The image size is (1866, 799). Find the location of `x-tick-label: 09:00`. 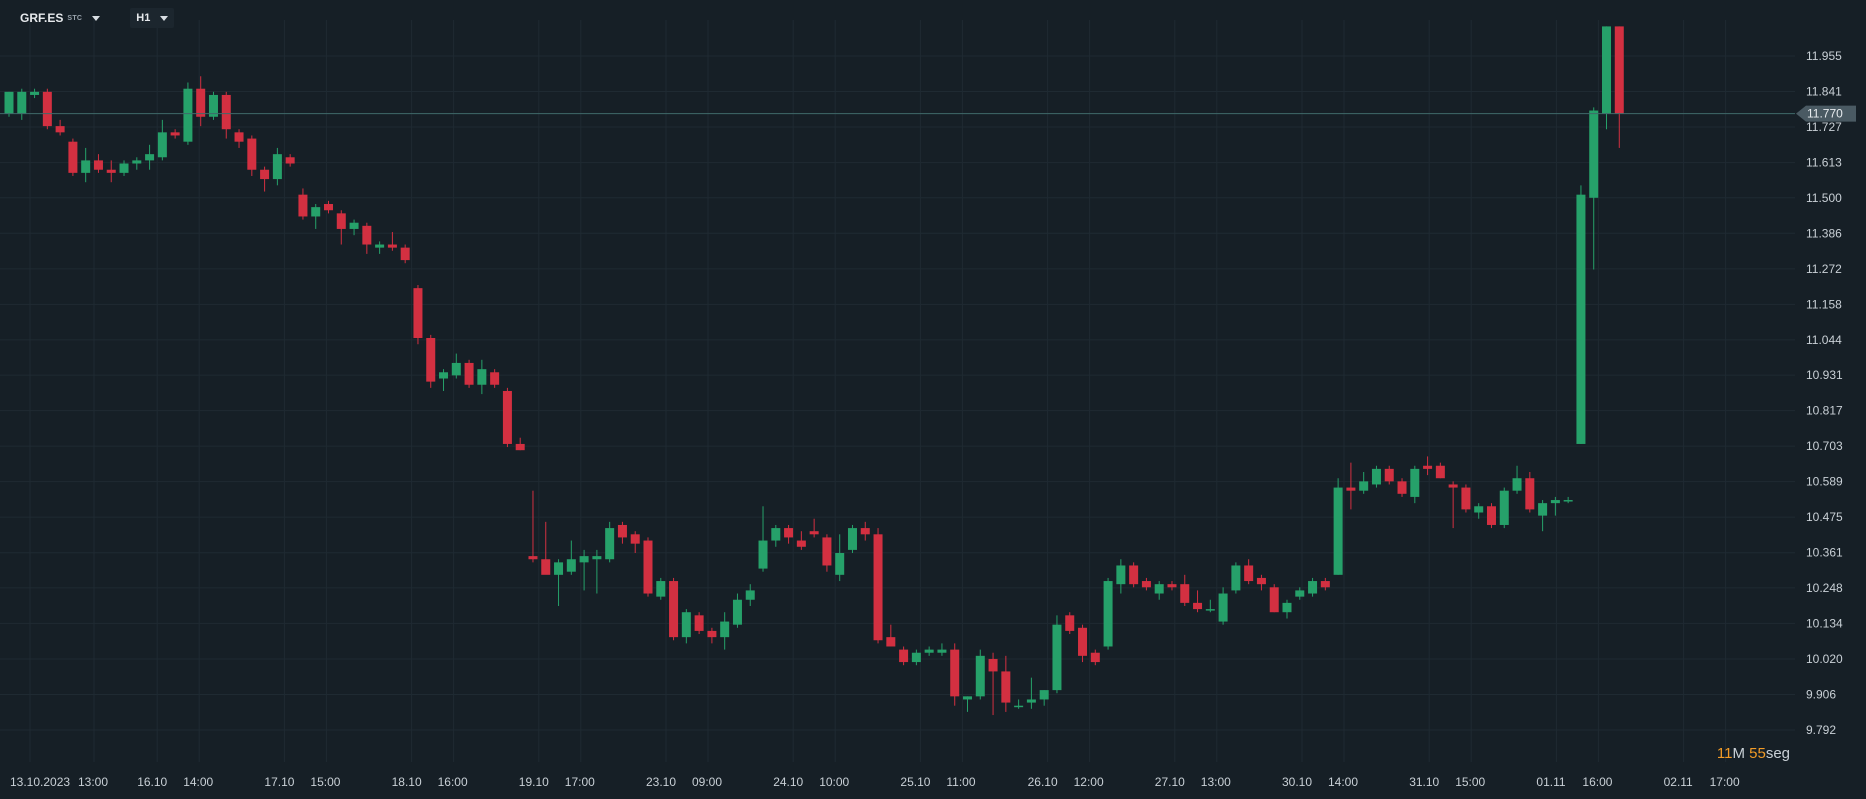

x-tick-label: 09:00 is located at coordinates (707, 782).